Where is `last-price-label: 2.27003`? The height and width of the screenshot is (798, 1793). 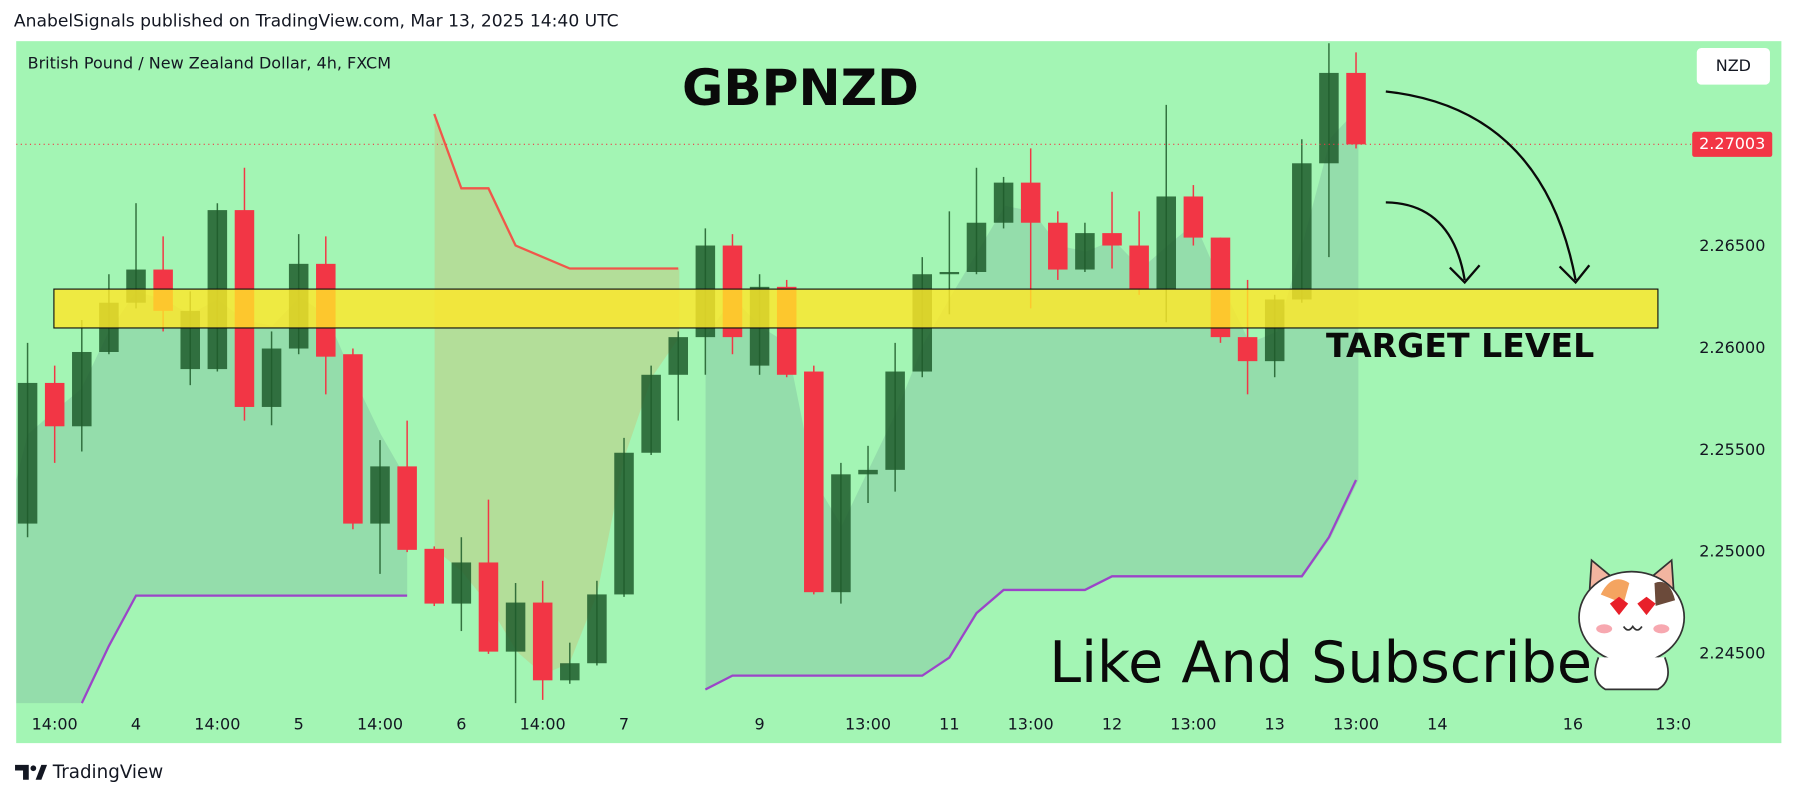 last-price-label: 2.27003 is located at coordinates (1732, 143).